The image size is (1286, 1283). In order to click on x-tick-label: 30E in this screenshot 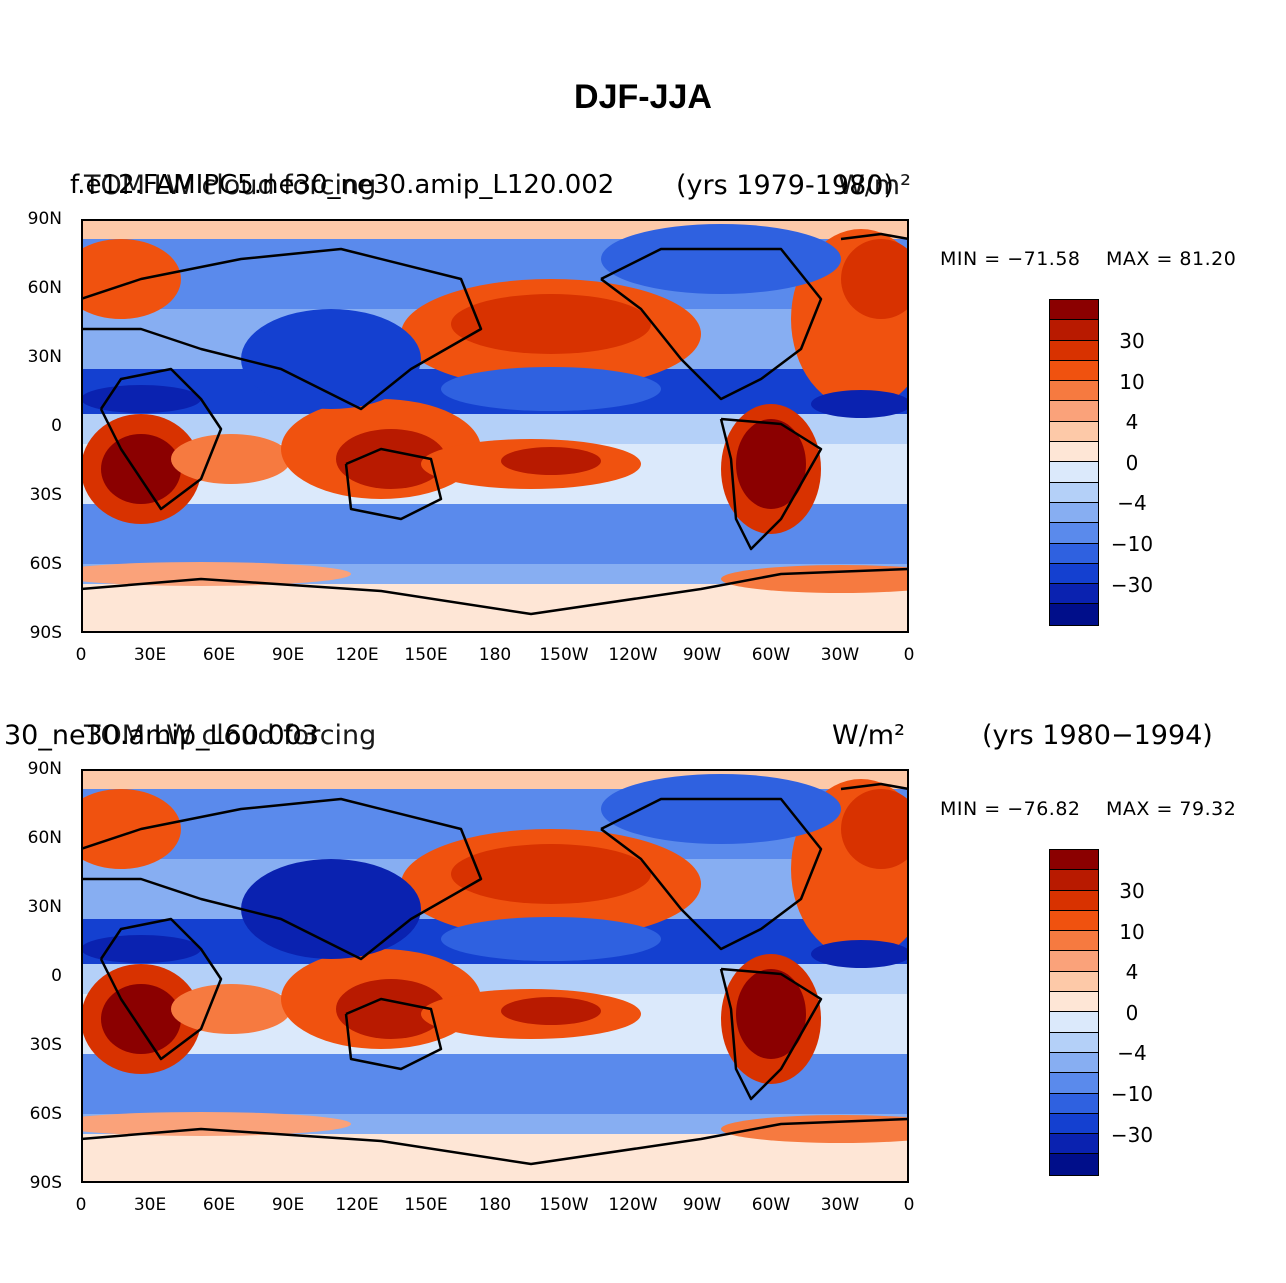, I will do `click(150, 655)`.